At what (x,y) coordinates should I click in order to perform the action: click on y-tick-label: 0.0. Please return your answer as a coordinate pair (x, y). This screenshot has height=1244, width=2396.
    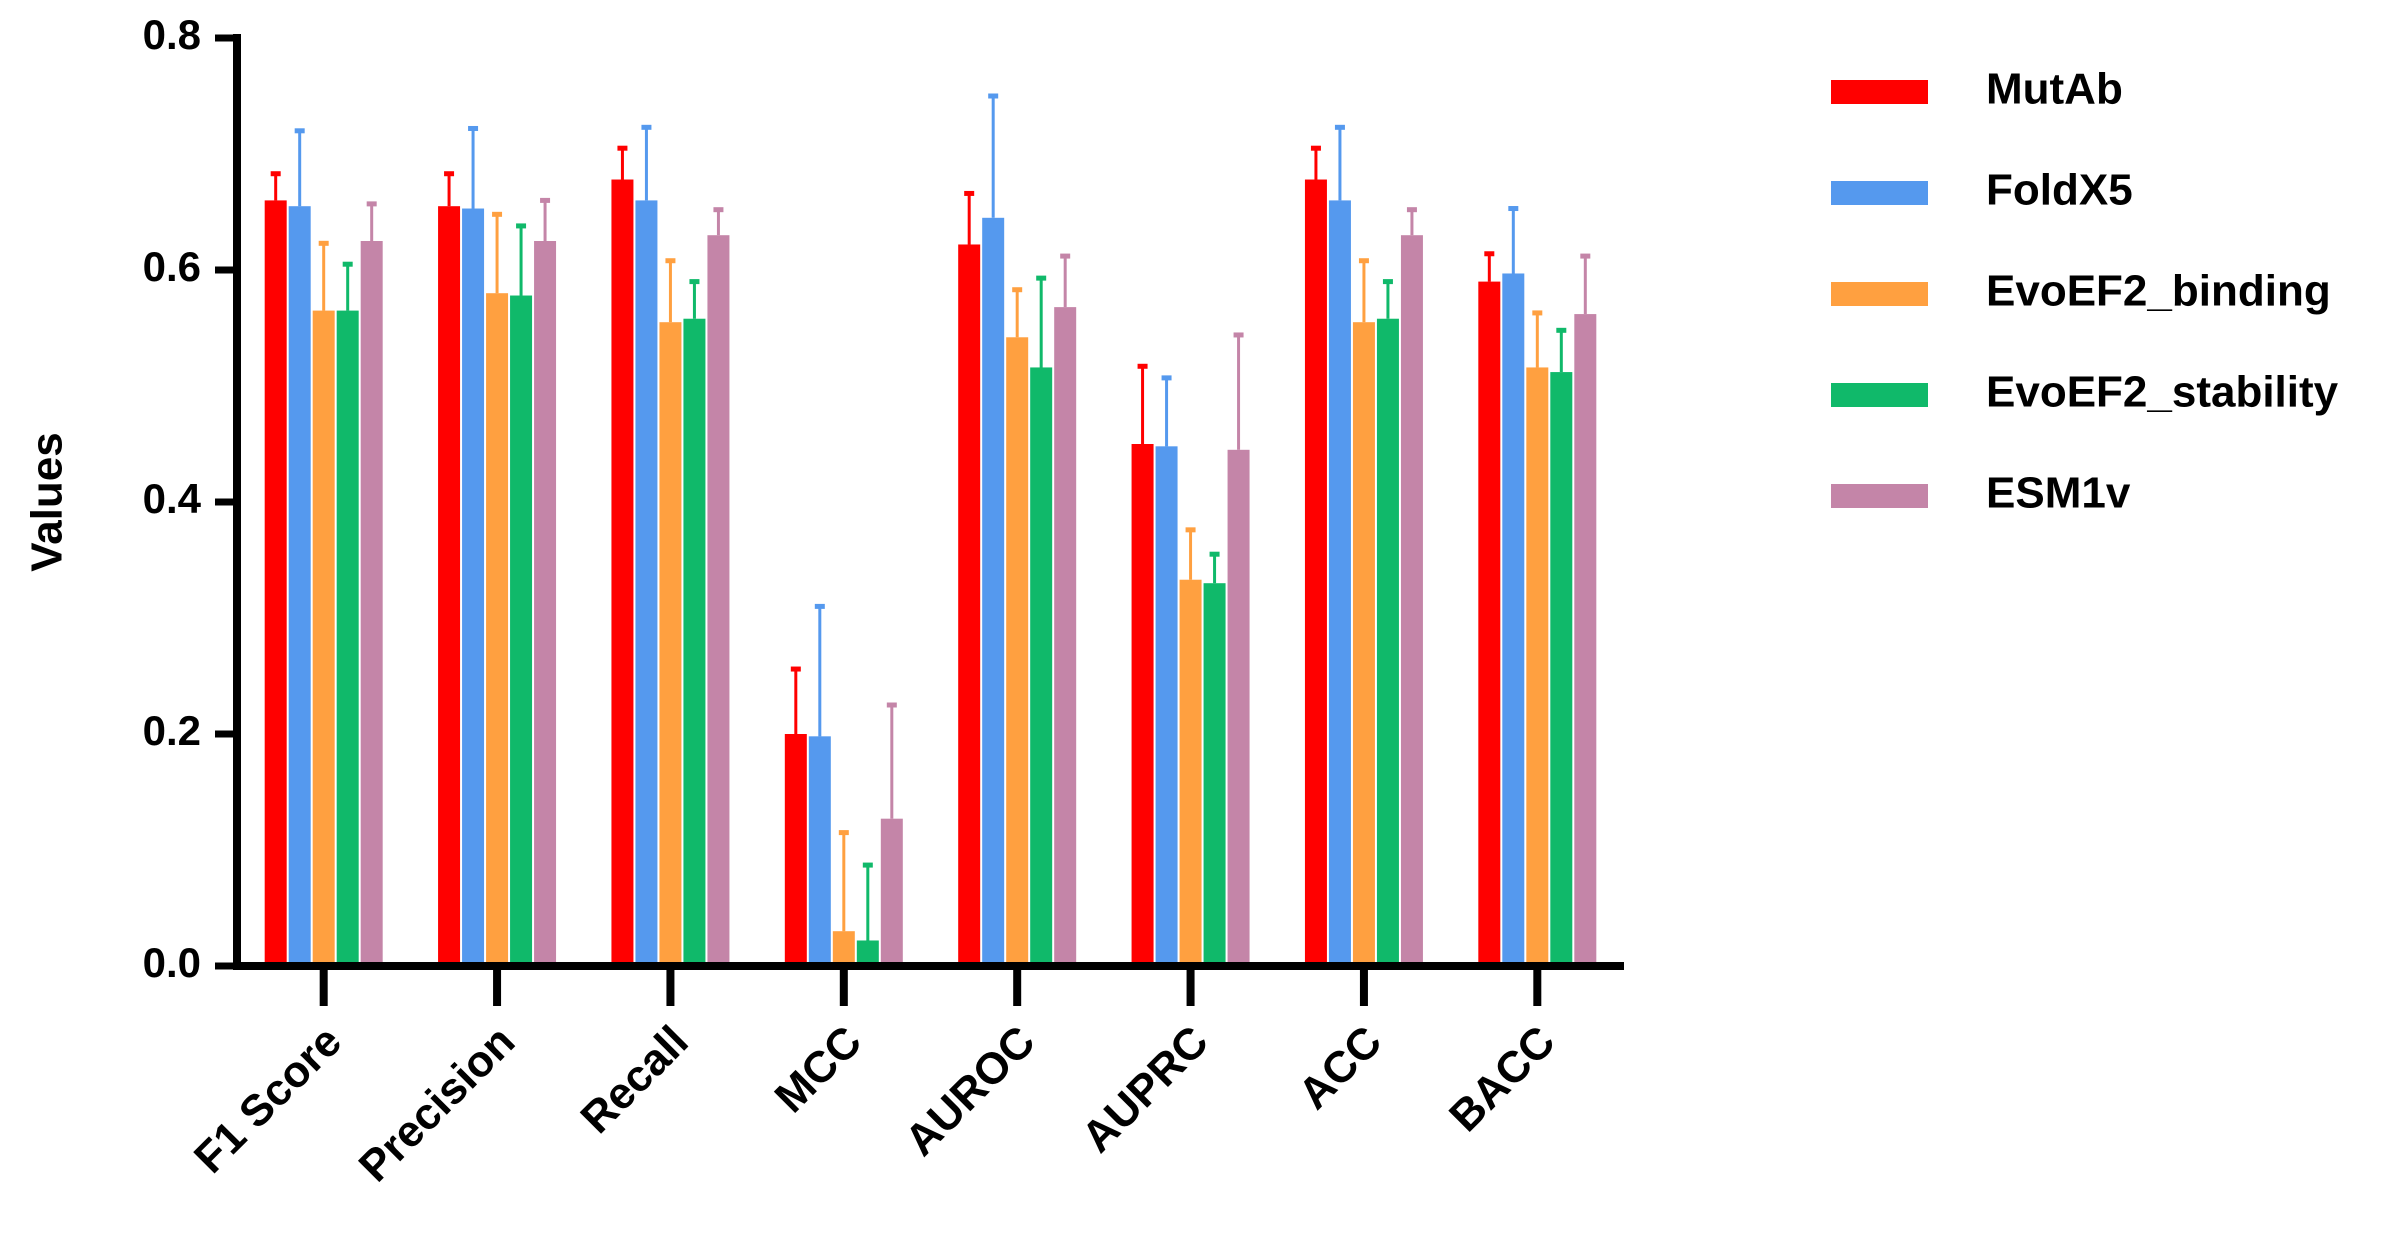
    Looking at the image, I should click on (172, 962).